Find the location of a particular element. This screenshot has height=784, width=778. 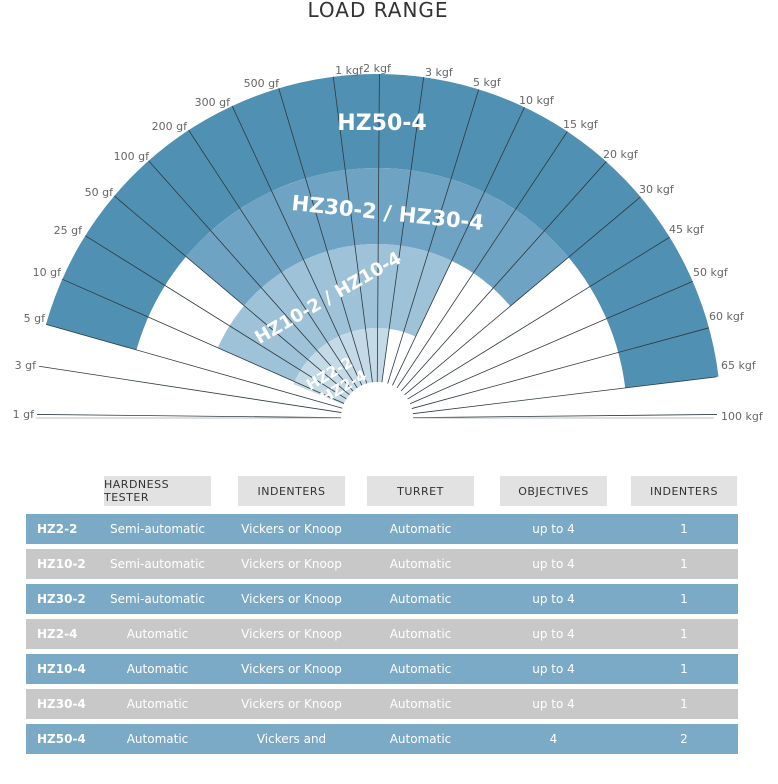

model-name: HZ30-2 is located at coordinates (61, 599).